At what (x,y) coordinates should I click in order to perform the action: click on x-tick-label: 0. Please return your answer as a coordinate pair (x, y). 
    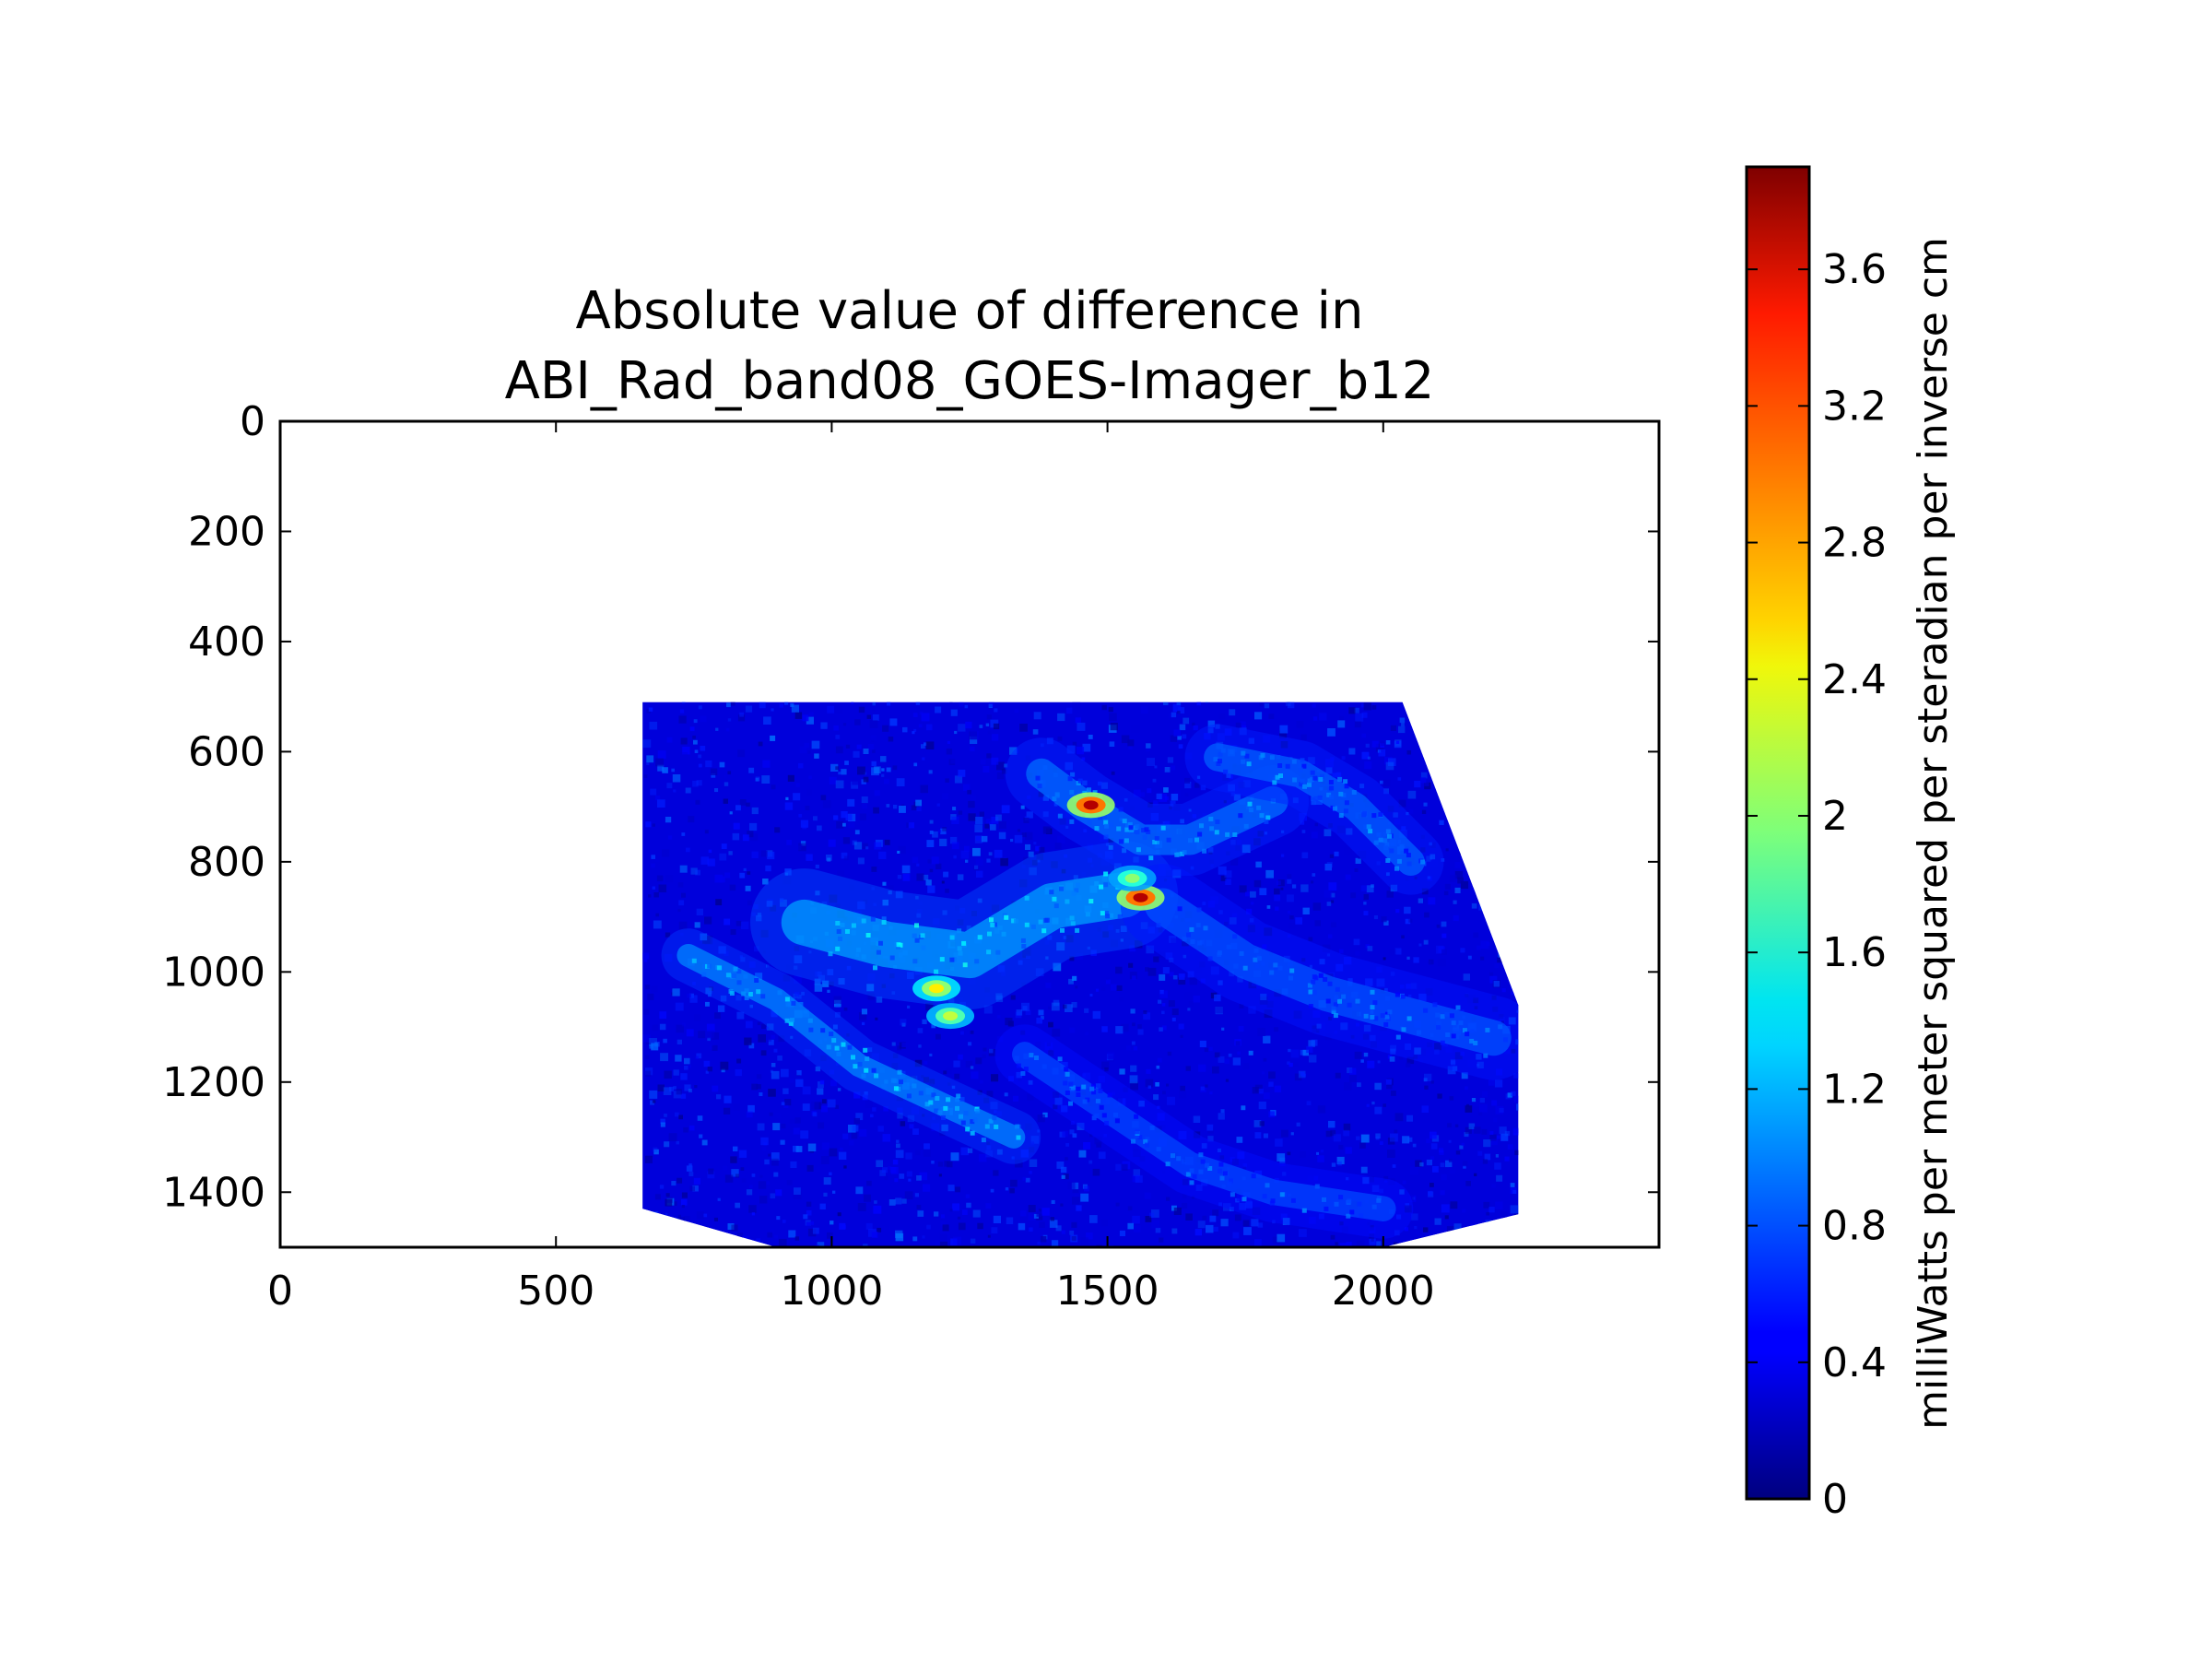
    Looking at the image, I should click on (280, 1291).